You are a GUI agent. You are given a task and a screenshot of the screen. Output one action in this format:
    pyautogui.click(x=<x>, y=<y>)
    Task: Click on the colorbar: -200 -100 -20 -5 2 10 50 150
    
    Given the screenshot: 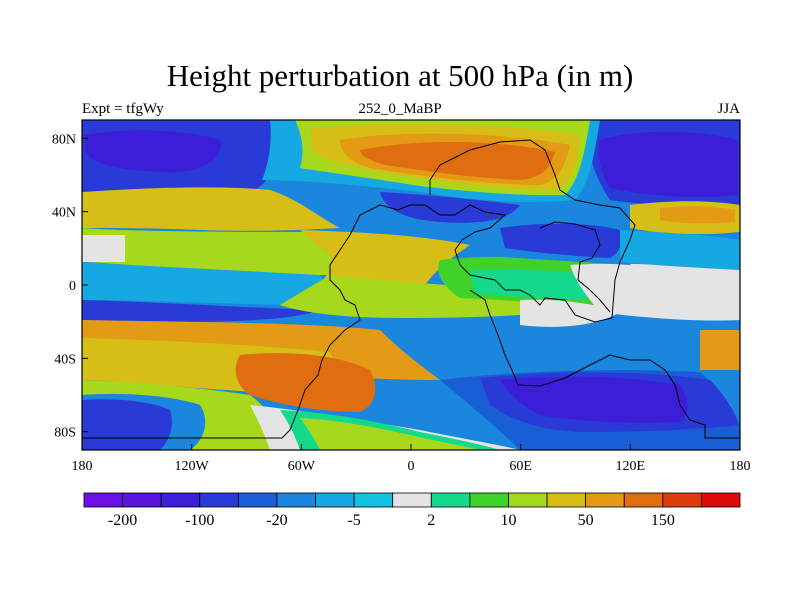 What is the action you would take?
    pyautogui.click(x=412, y=510)
    